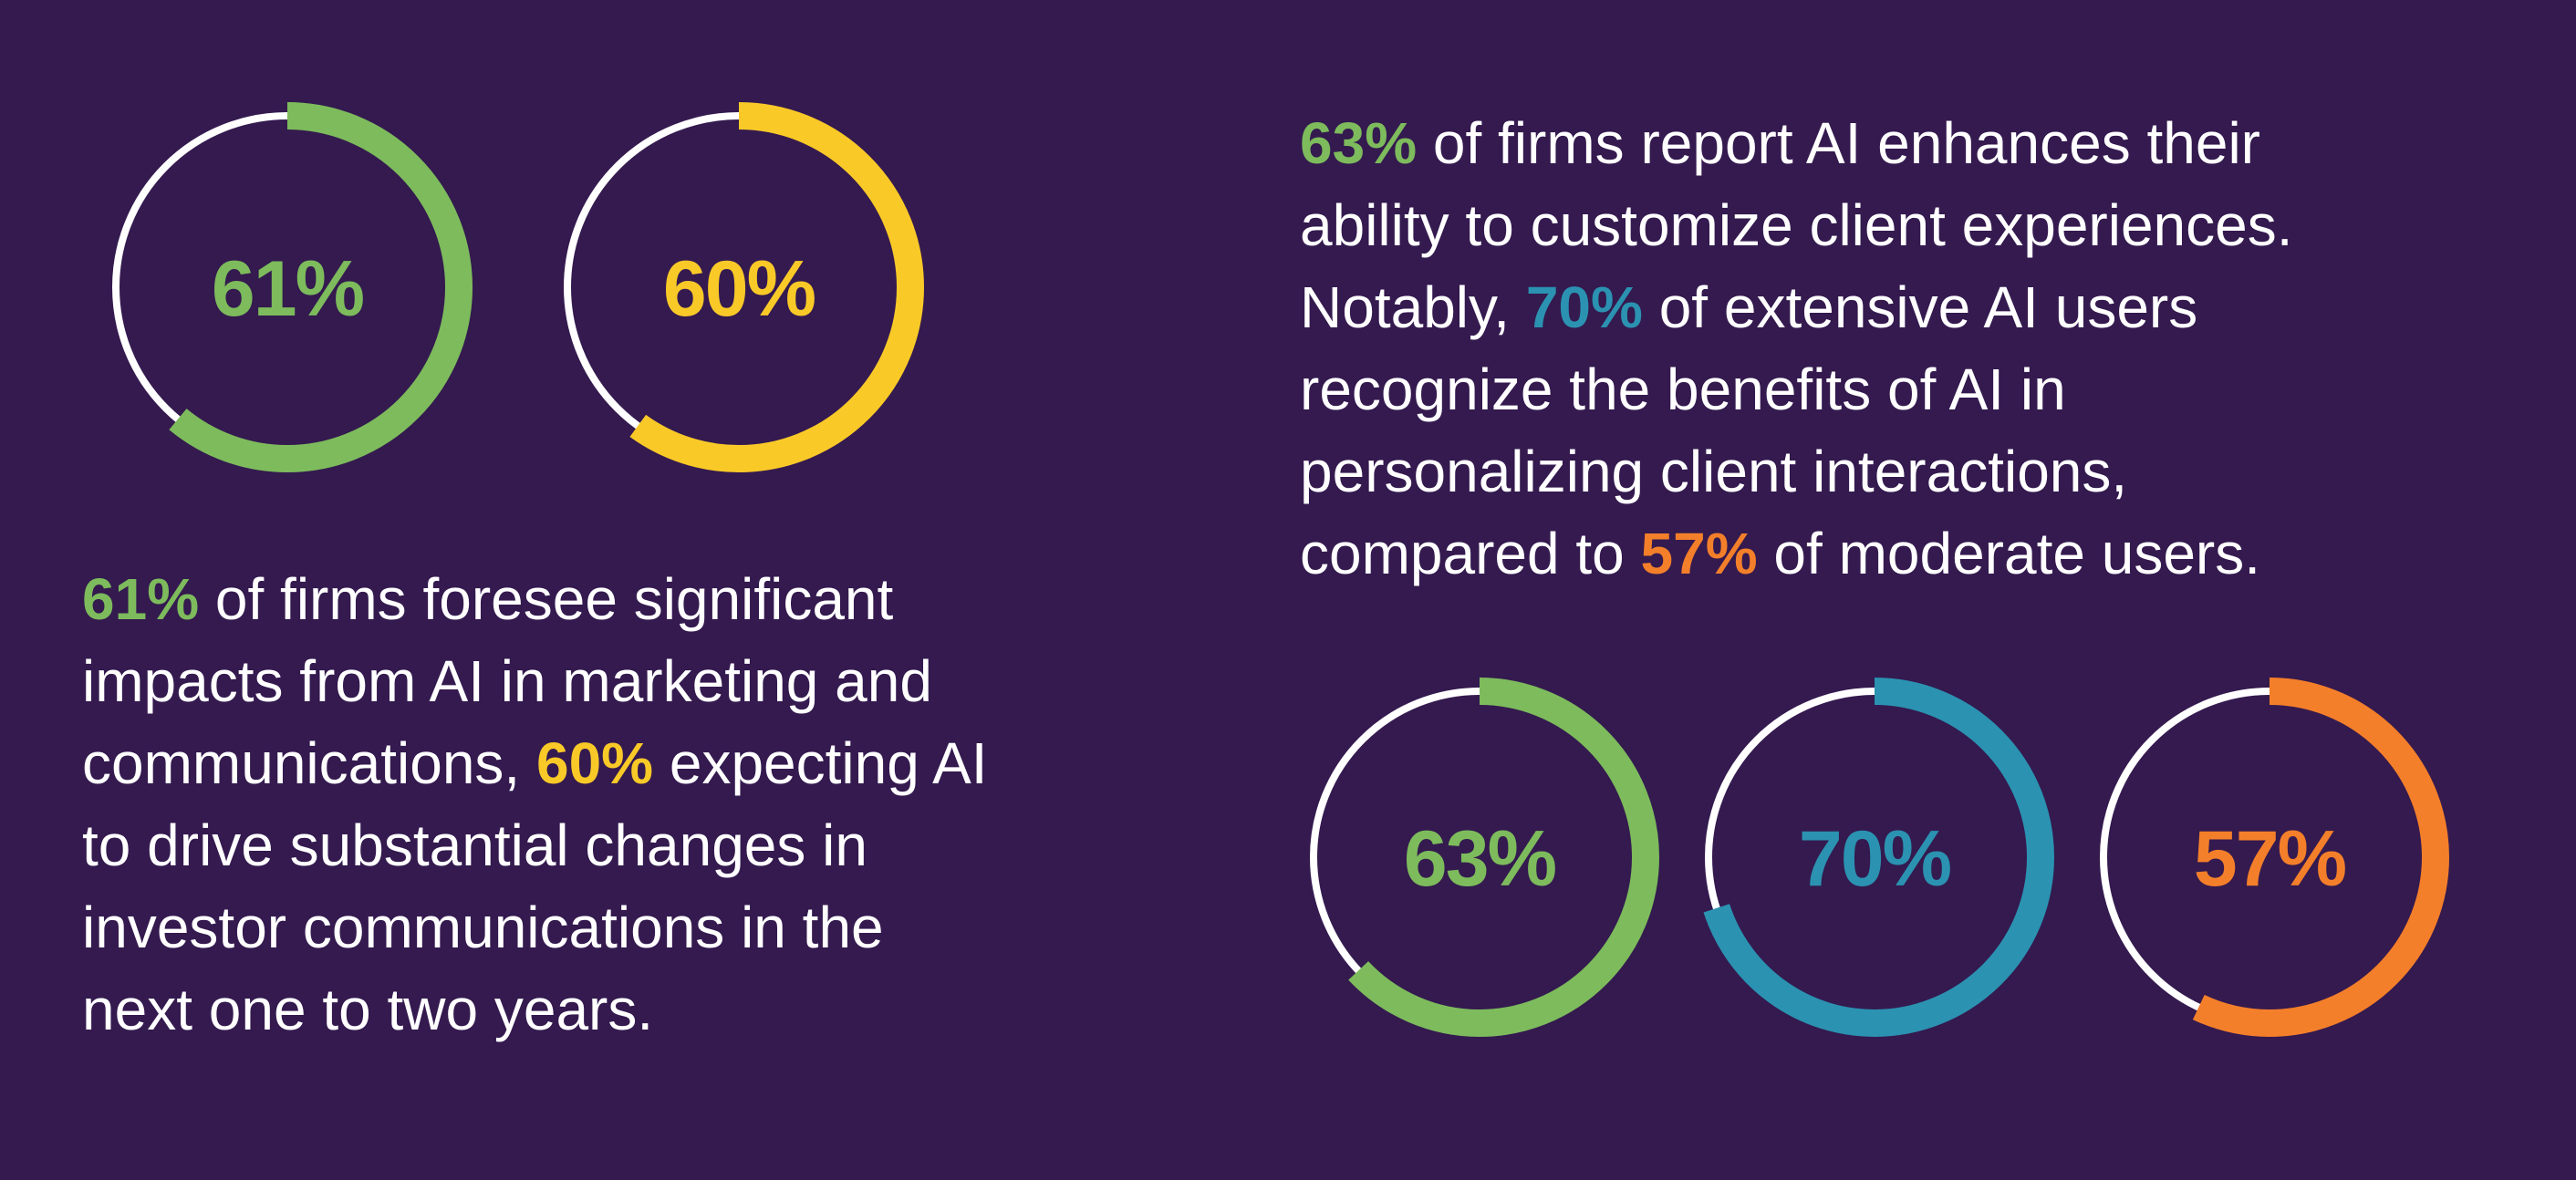 This screenshot has height=1180, width=2576. I want to click on text-line: recognize the benefits of AI in, so click(1796, 389).